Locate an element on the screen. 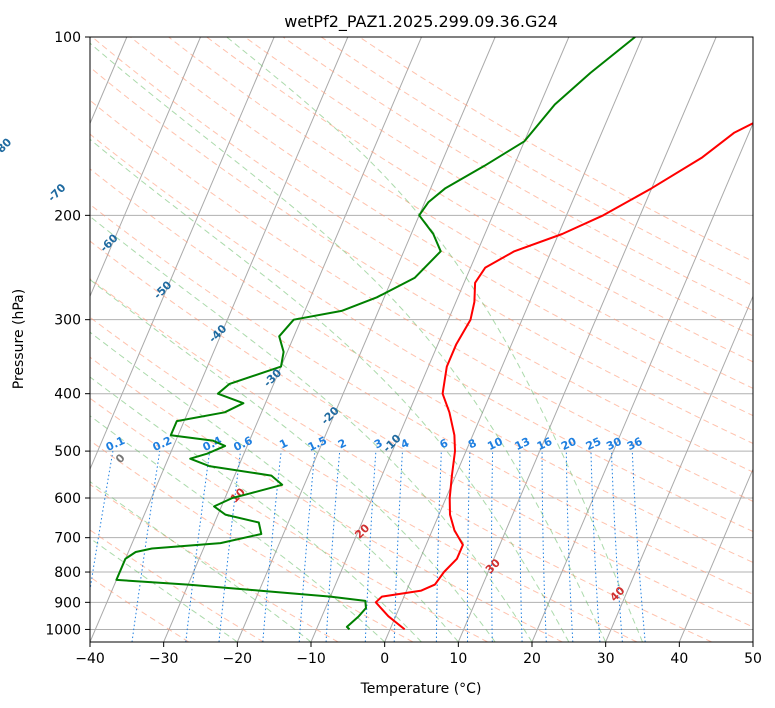 The height and width of the screenshot is (708, 775). isotherm-label: -20 is located at coordinates (330, 415).